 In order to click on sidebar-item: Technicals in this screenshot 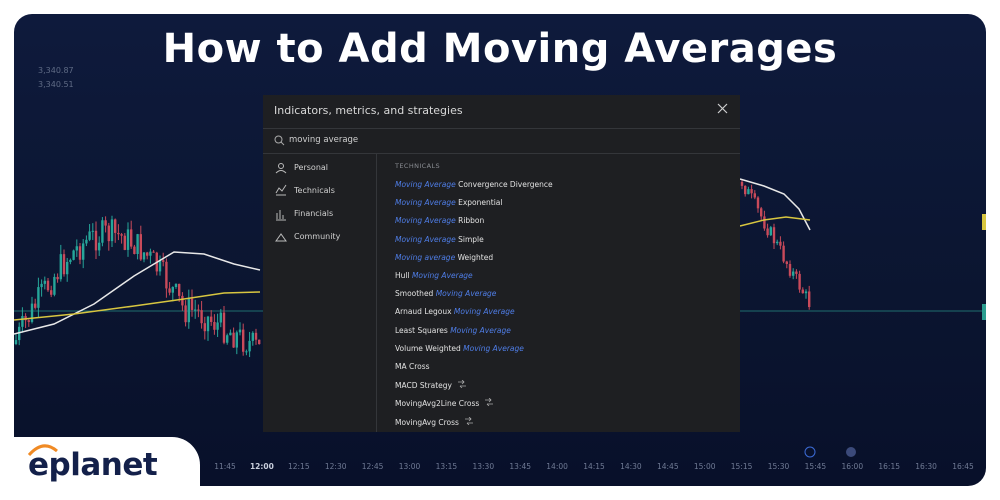, I will do `click(314, 190)`.